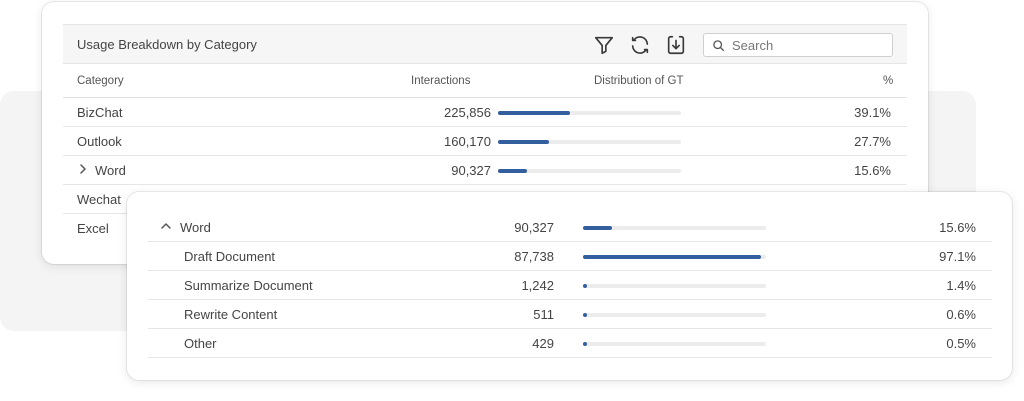  I want to click on interactions-value: 160,170, so click(467, 141).